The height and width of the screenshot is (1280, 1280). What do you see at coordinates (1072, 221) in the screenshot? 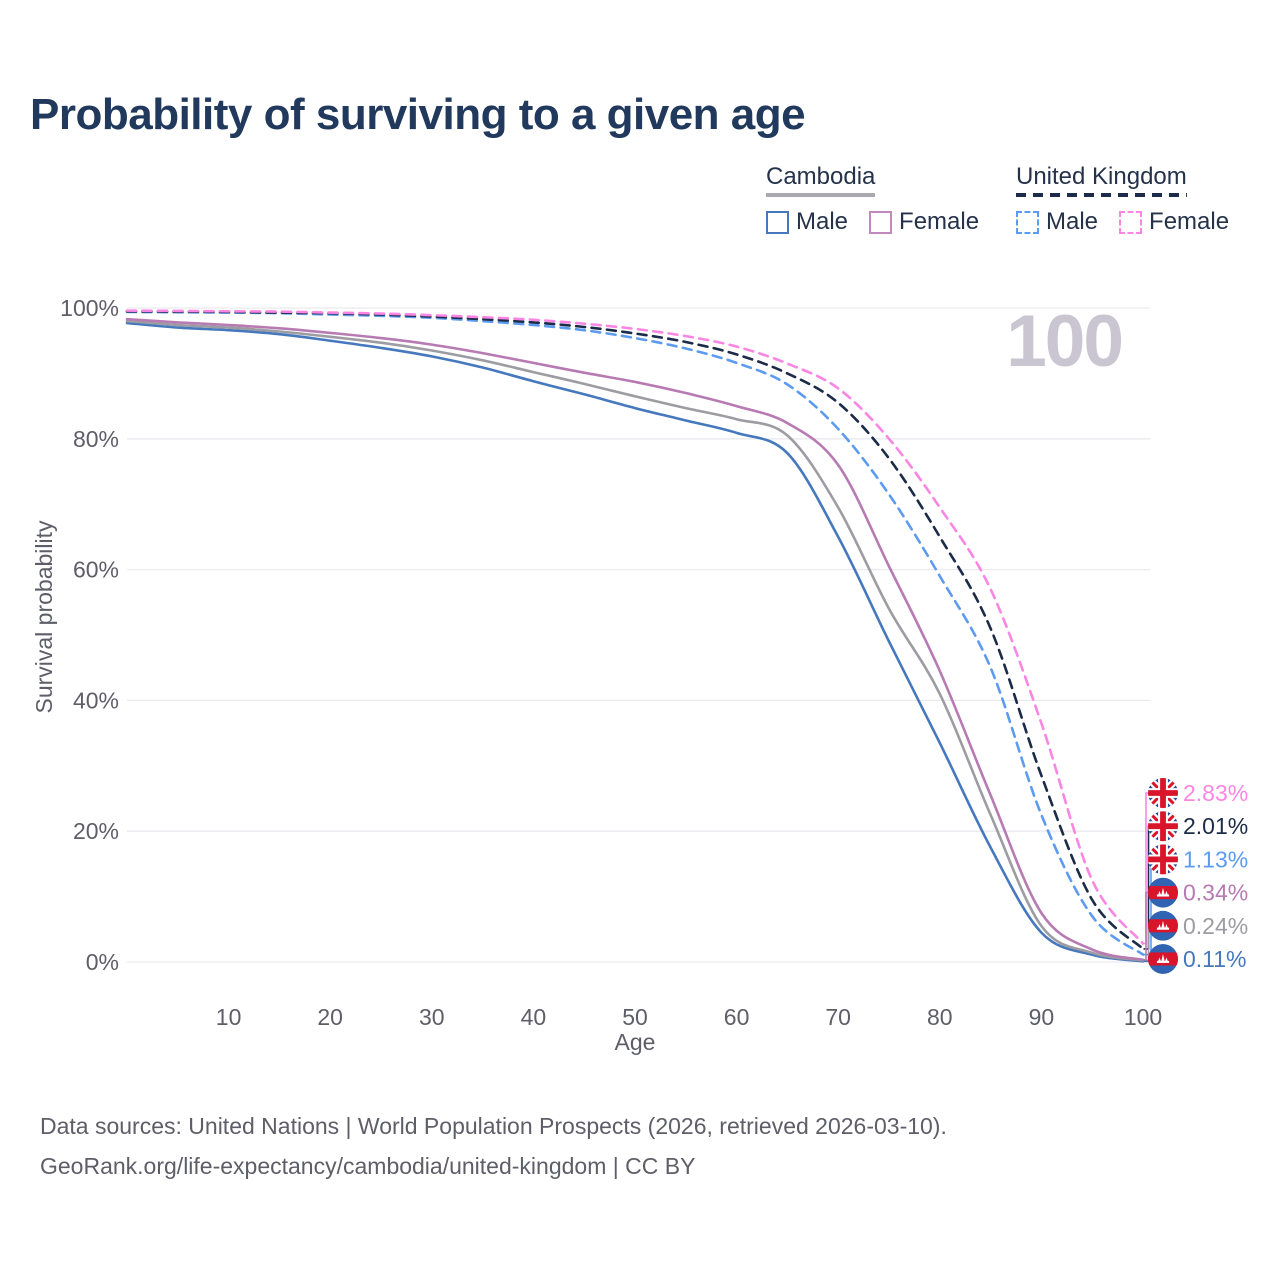
I see `legend-label-uk-male: Male` at bounding box center [1072, 221].